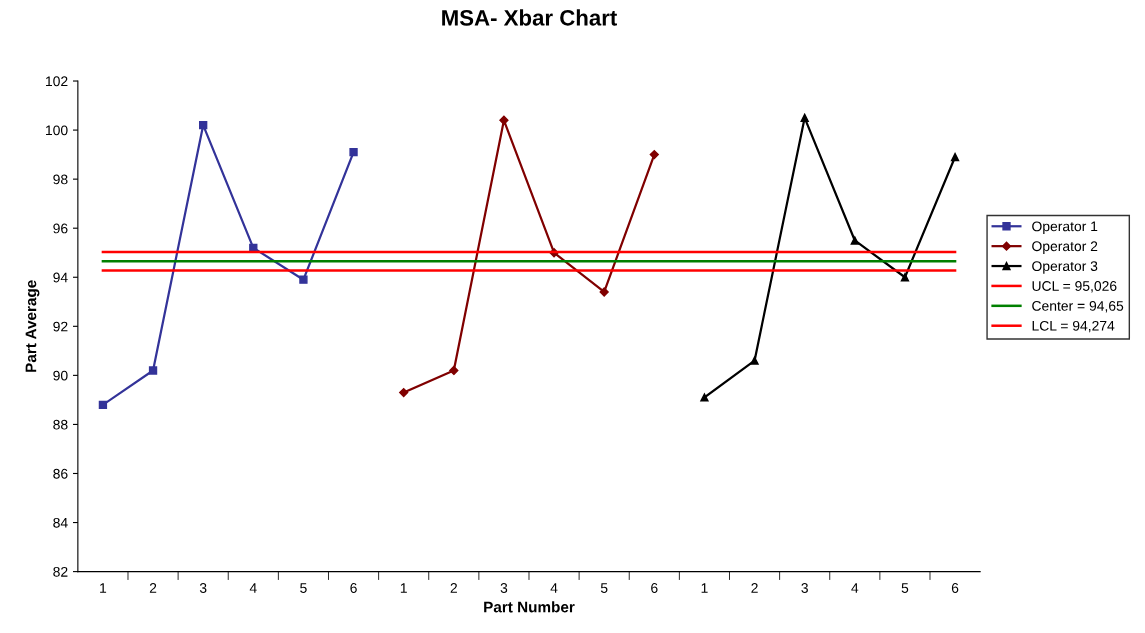 Image resolution: width=1145 pixels, height=633 pixels. Describe the element at coordinates (57, 130) in the screenshot. I see `y-tick-label: 100` at that location.